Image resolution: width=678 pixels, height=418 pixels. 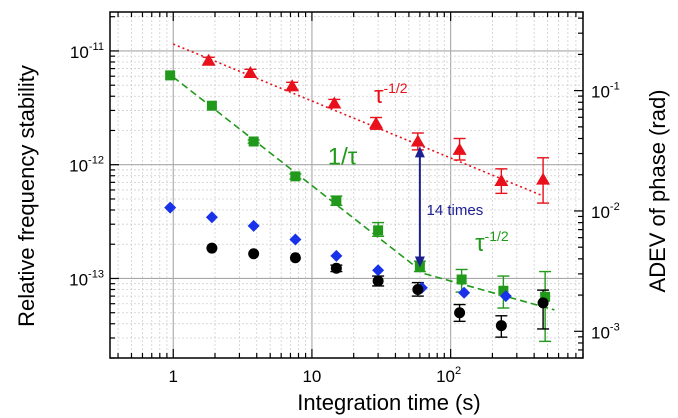 What do you see at coordinates (311, 376) in the screenshot?
I see `x-tick-label: 10` at bounding box center [311, 376].